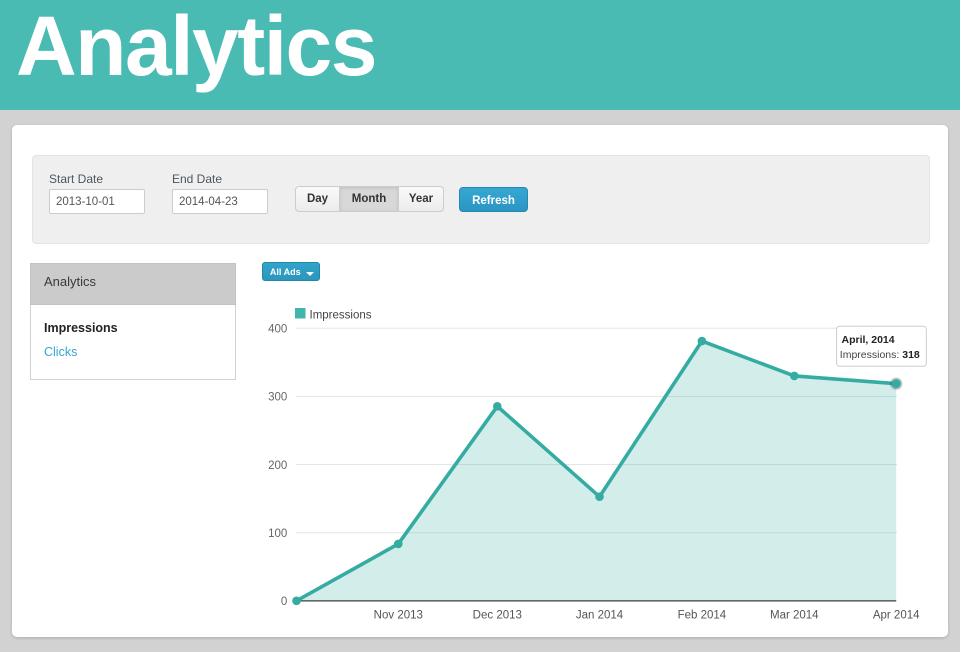  What do you see at coordinates (702, 615) in the screenshot?
I see `svg-text: Feb 2014` at bounding box center [702, 615].